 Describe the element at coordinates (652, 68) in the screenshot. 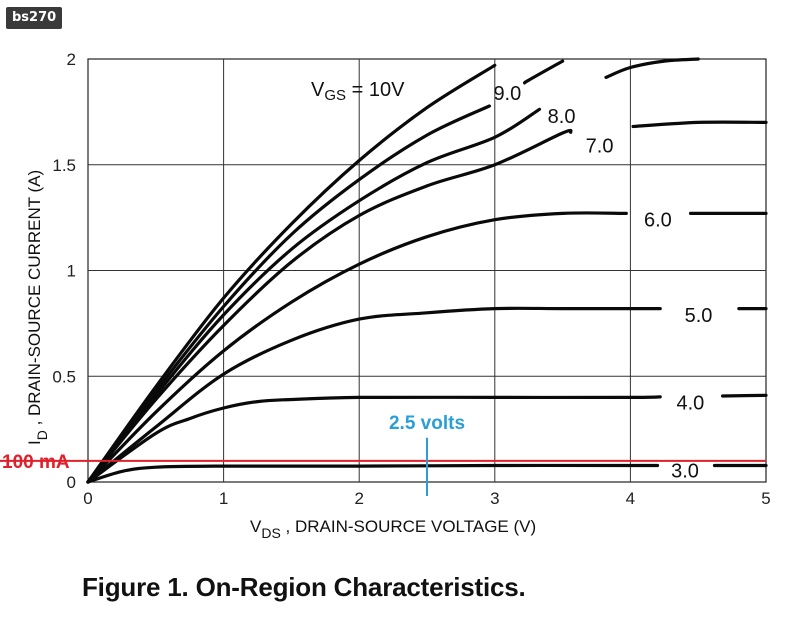

I see `curve-vgs-8.0` at that location.